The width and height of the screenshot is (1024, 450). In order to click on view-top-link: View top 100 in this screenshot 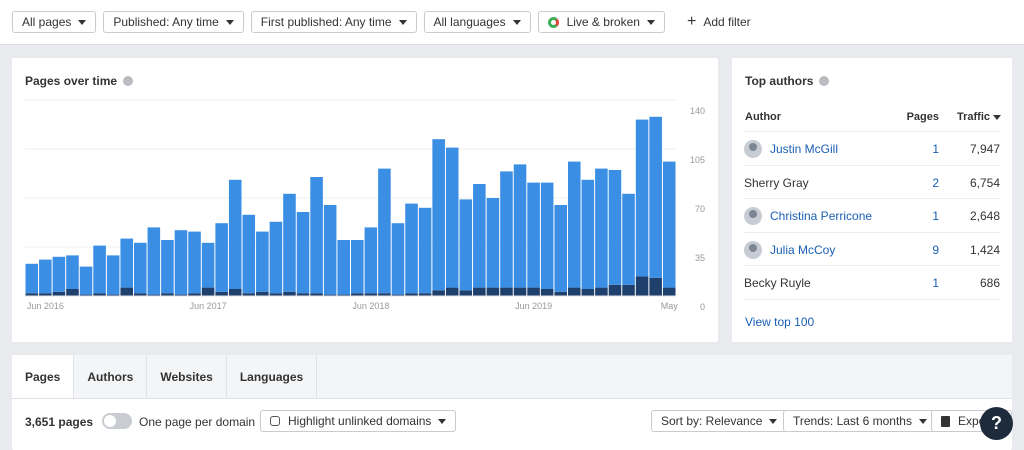, I will do `click(780, 322)`.